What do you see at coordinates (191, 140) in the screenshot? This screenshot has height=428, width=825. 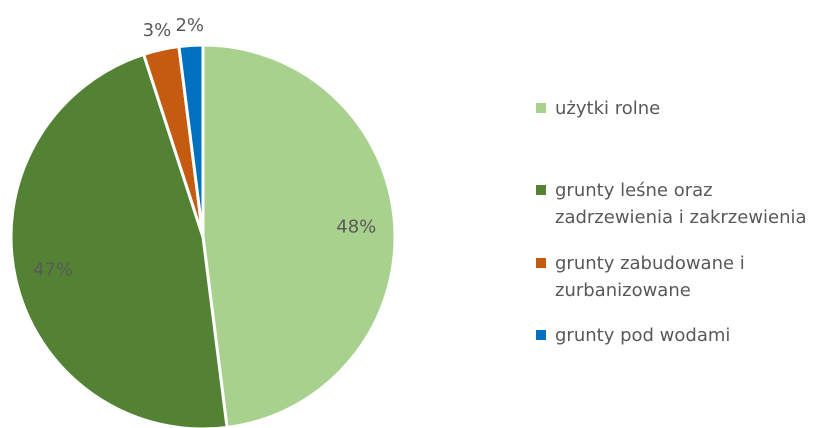 I see `pie-slice` at bounding box center [191, 140].